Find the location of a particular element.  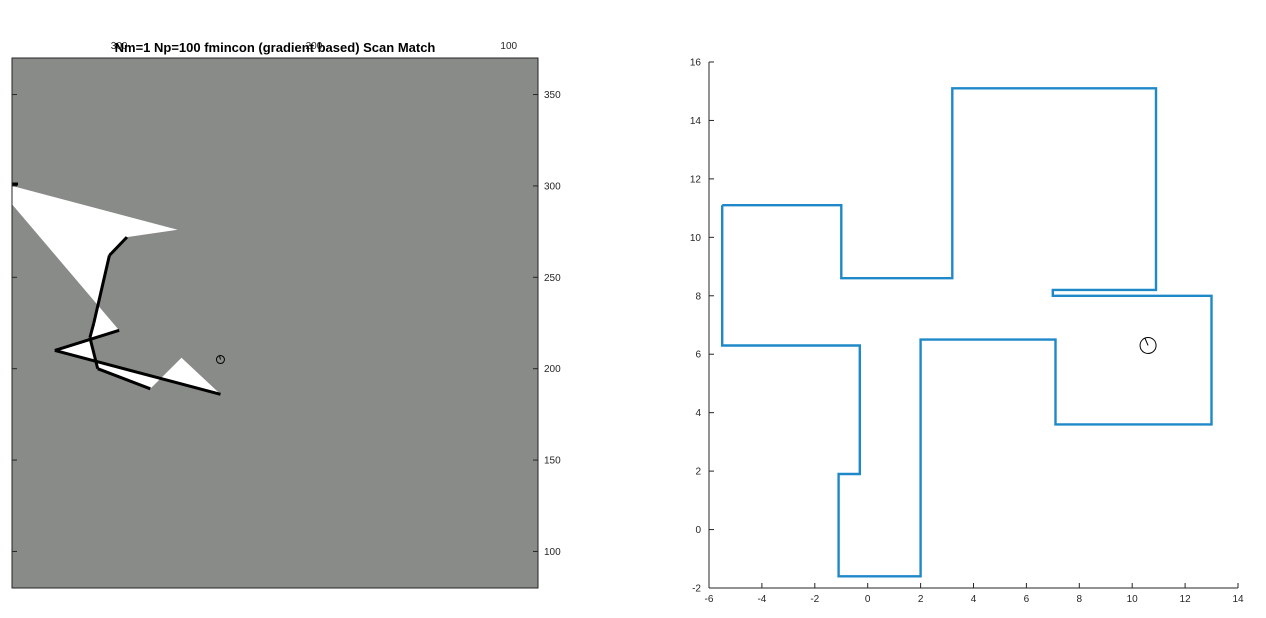

y-tick-label: 16 is located at coordinates (696, 63).